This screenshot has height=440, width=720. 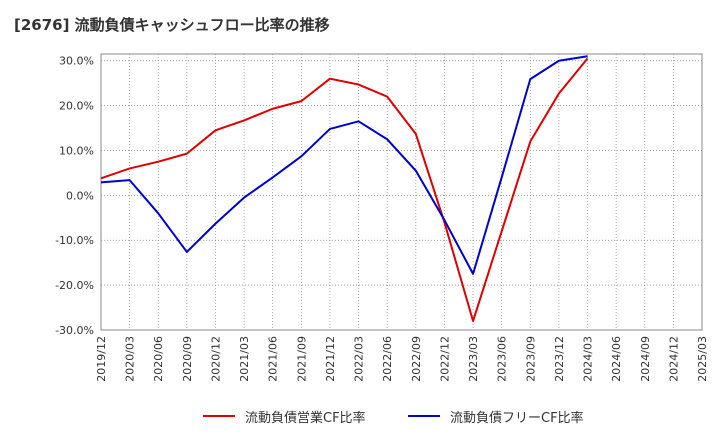 I want to click on y-tick-label: 0.0%, so click(x=80, y=195).